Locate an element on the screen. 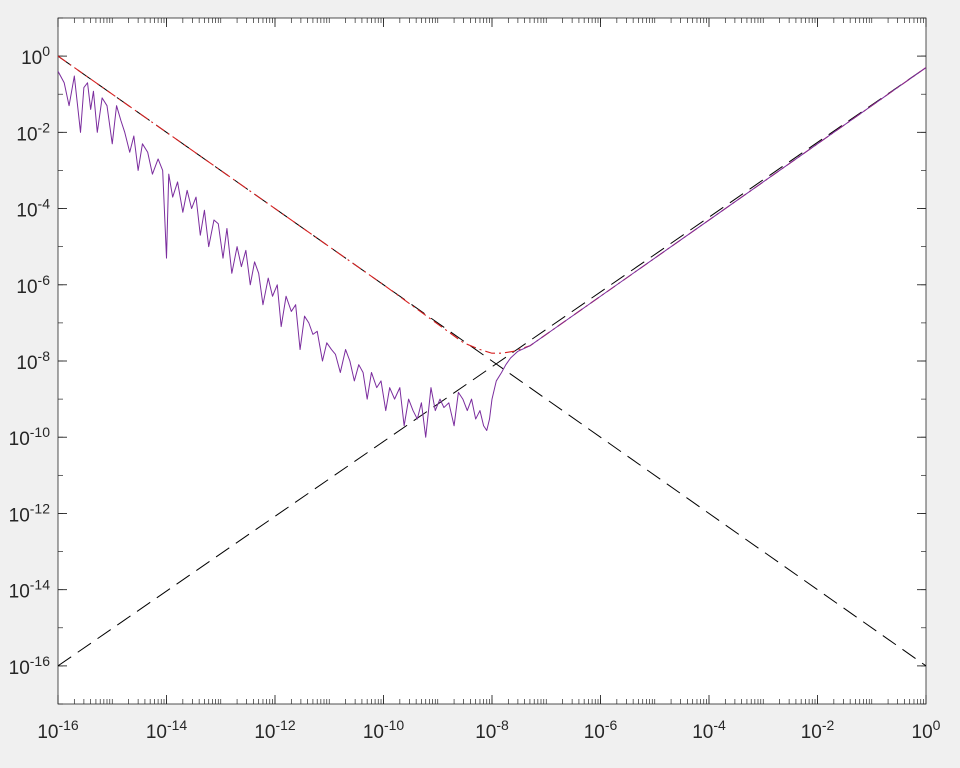 This screenshot has height=768, width=960. y-tick-label: 10⁻⁸ is located at coordinates (33, 361).